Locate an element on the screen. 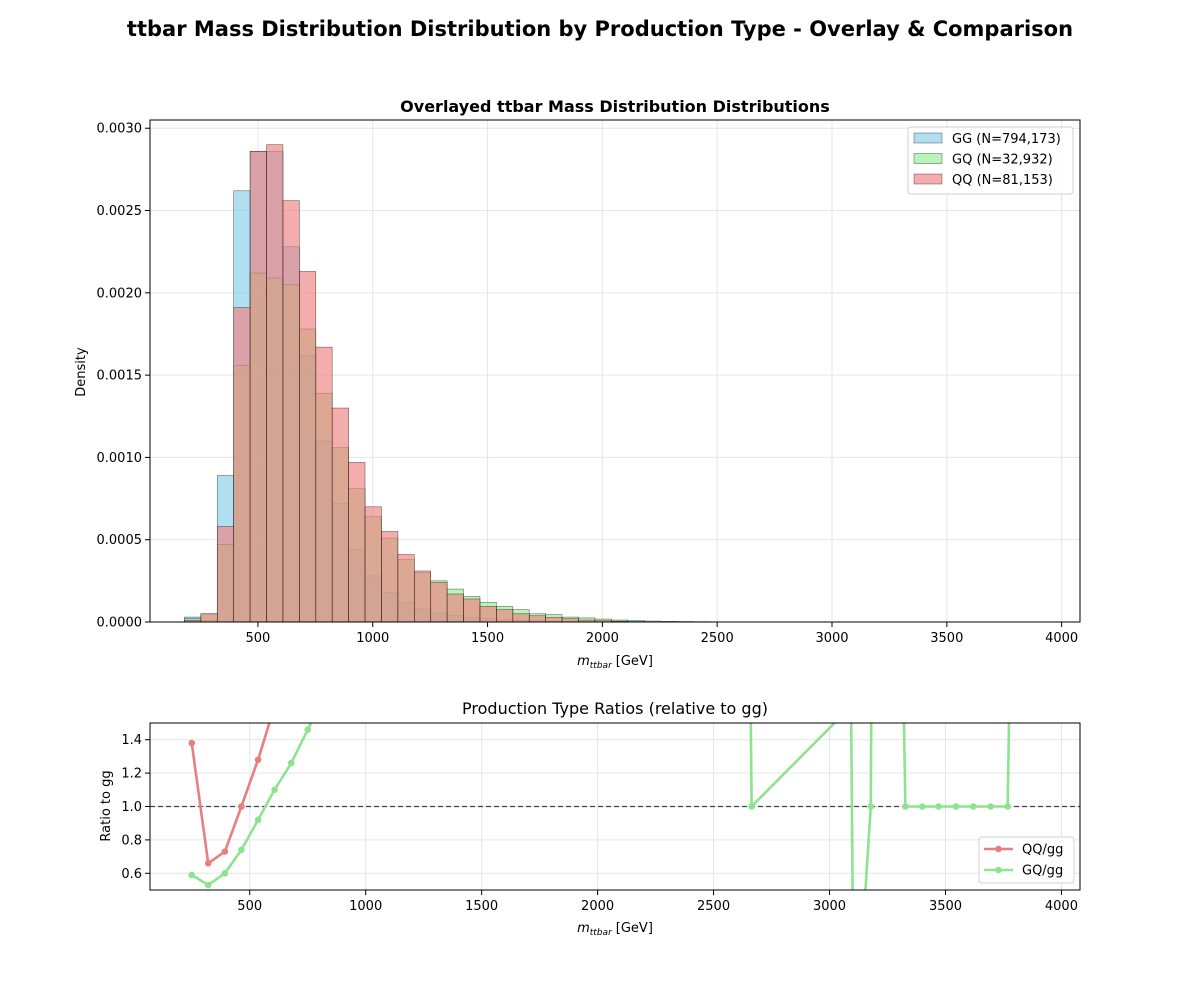 This screenshot has height=1000, width=1200. histogram-legend-box is located at coordinates (990, 160).